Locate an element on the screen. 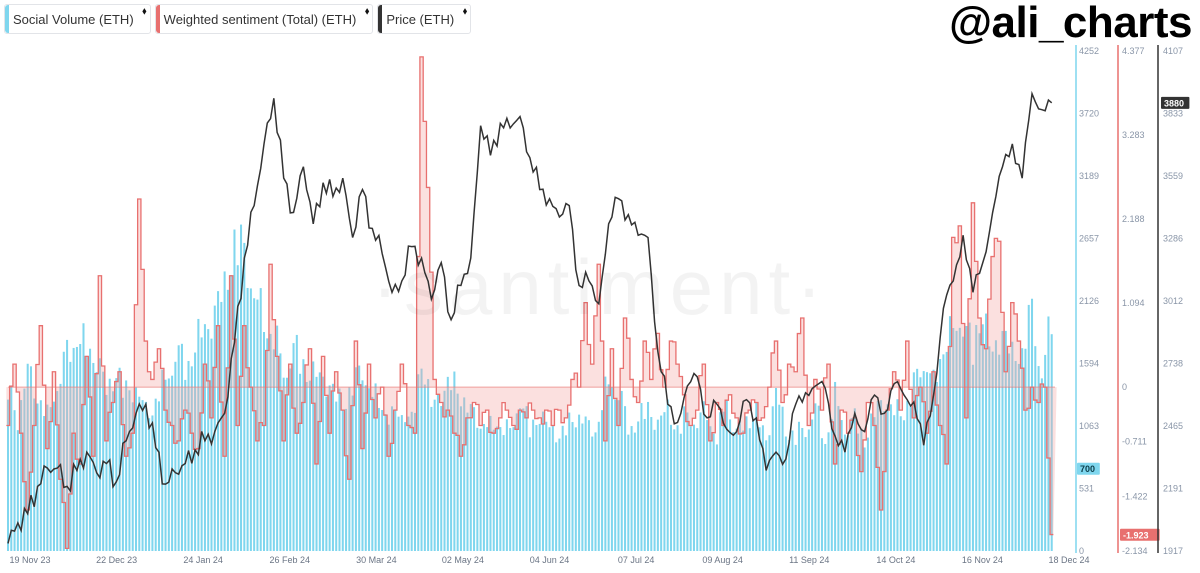 The height and width of the screenshot is (573, 1200). legend-item-price: Price (ETH) ⬧ is located at coordinates (424, 19).